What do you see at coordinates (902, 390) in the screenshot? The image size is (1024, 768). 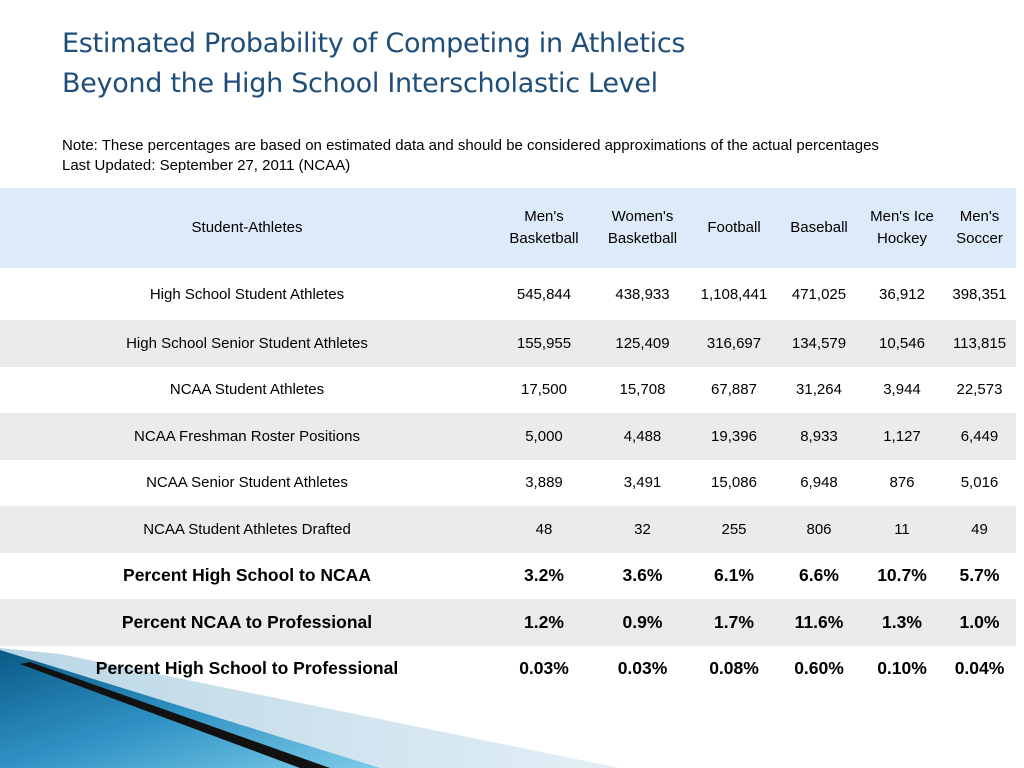 I see `table-cell: 3,944` at bounding box center [902, 390].